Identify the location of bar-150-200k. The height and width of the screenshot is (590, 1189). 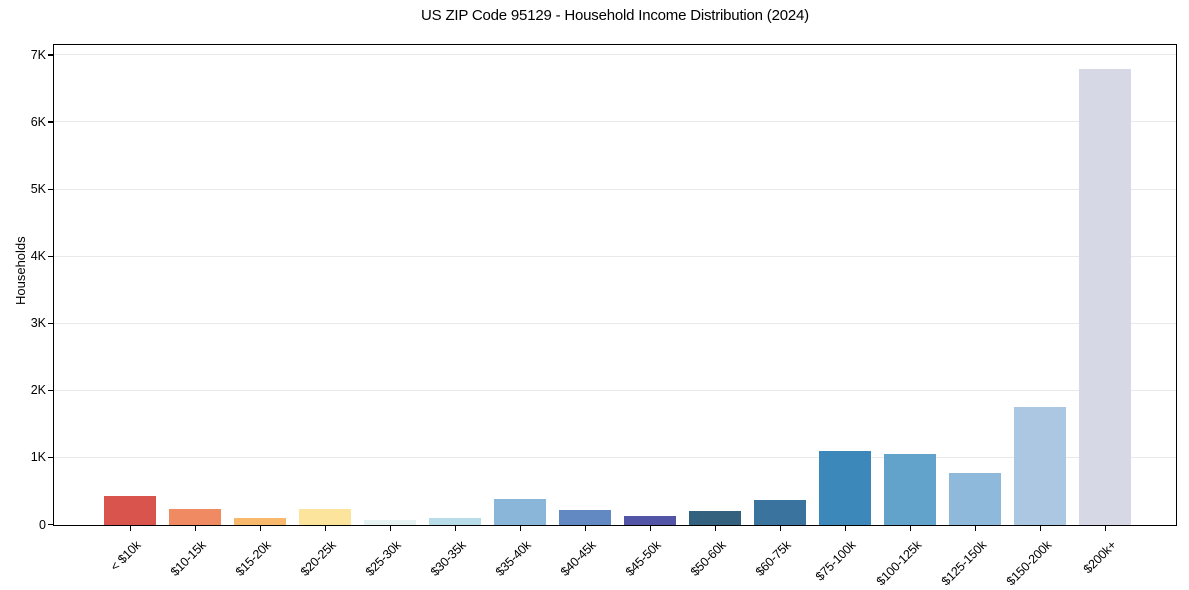
(1039, 465).